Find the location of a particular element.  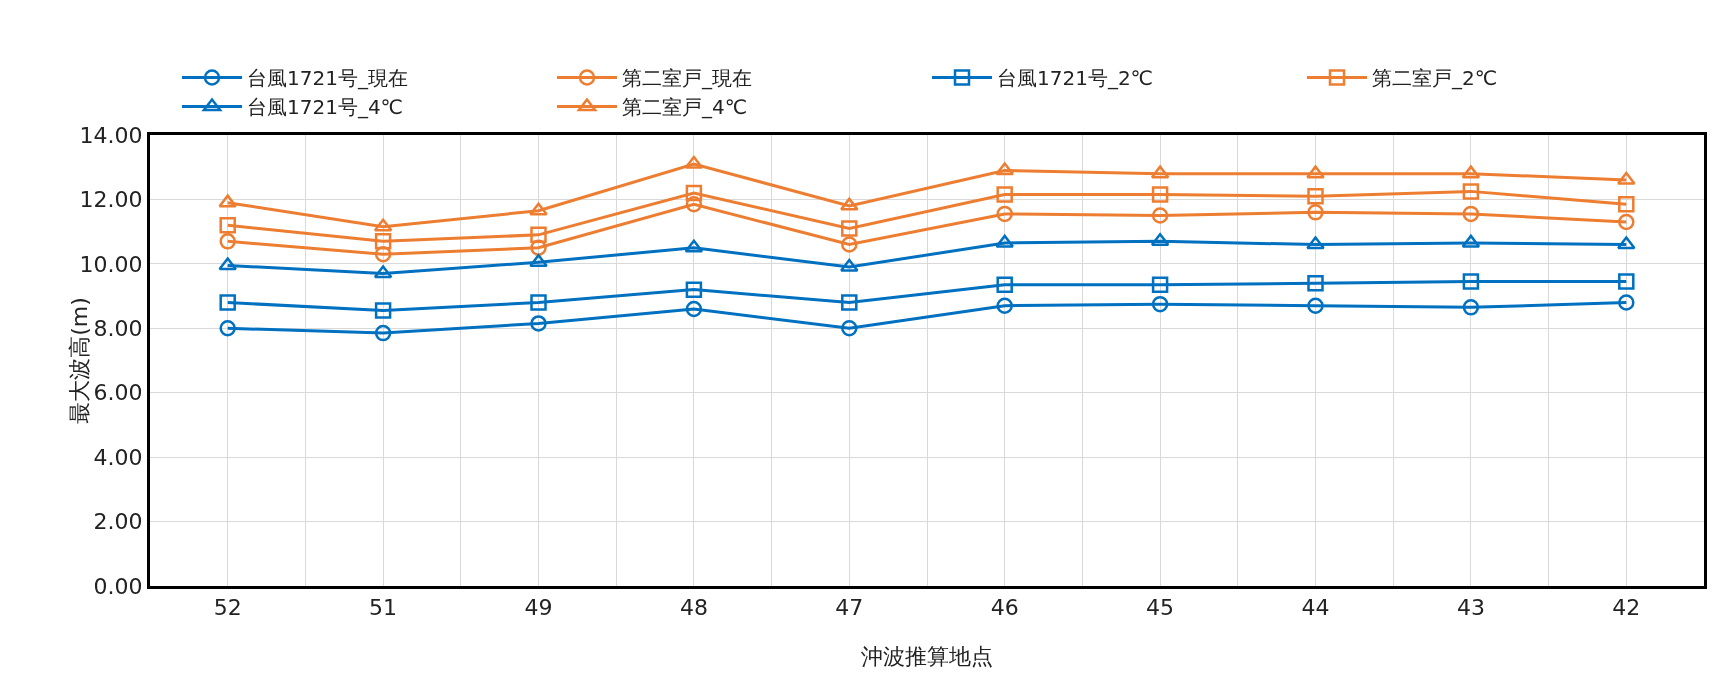

x-tick-label: 46 is located at coordinates (1004, 608).